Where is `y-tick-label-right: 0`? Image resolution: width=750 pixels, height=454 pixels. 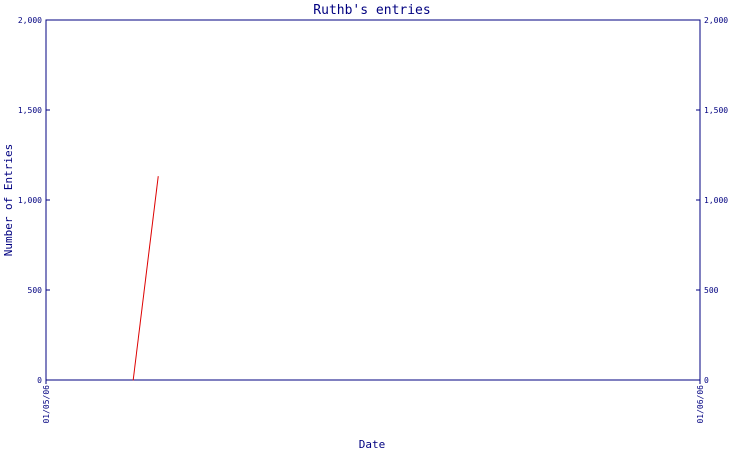 y-tick-label-right: 0 is located at coordinates (706, 380).